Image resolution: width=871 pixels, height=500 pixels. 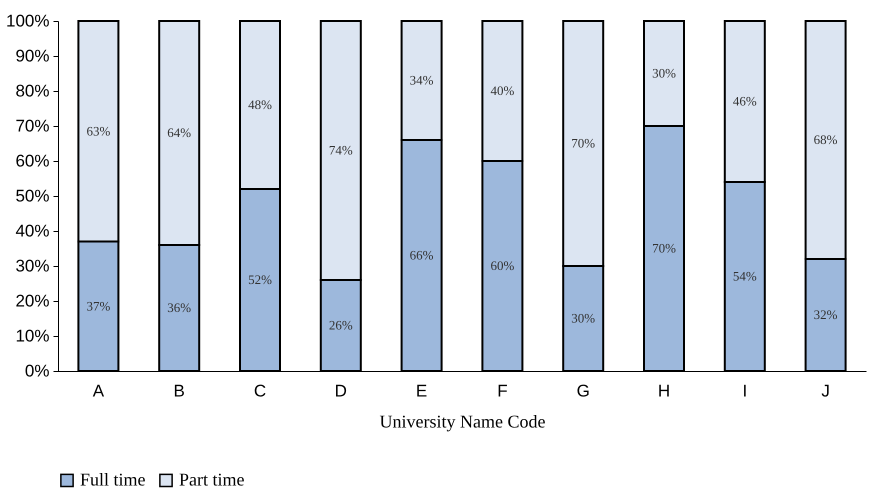 What do you see at coordinates (422, 80) in the screenshot?
I see `data-label: 34%` at bounding box center [422, 80].